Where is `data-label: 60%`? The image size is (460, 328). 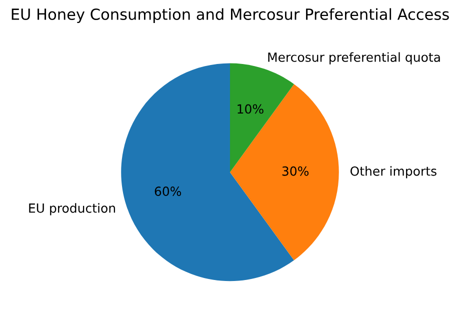
data-label: 60% is located at coordinates (168, 191).